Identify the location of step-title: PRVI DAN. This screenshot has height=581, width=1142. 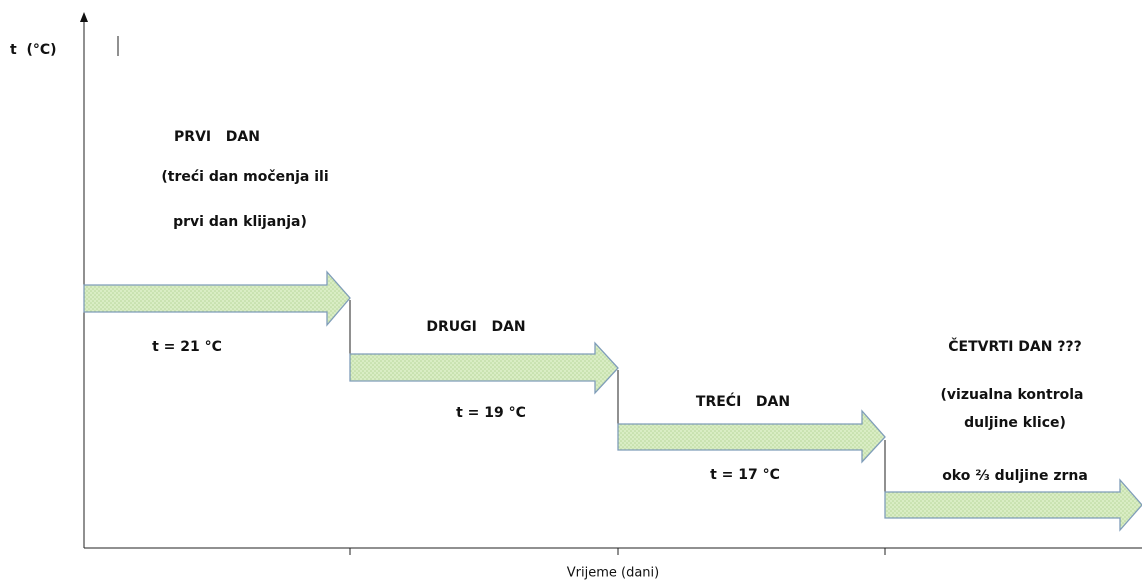
(217, 137).